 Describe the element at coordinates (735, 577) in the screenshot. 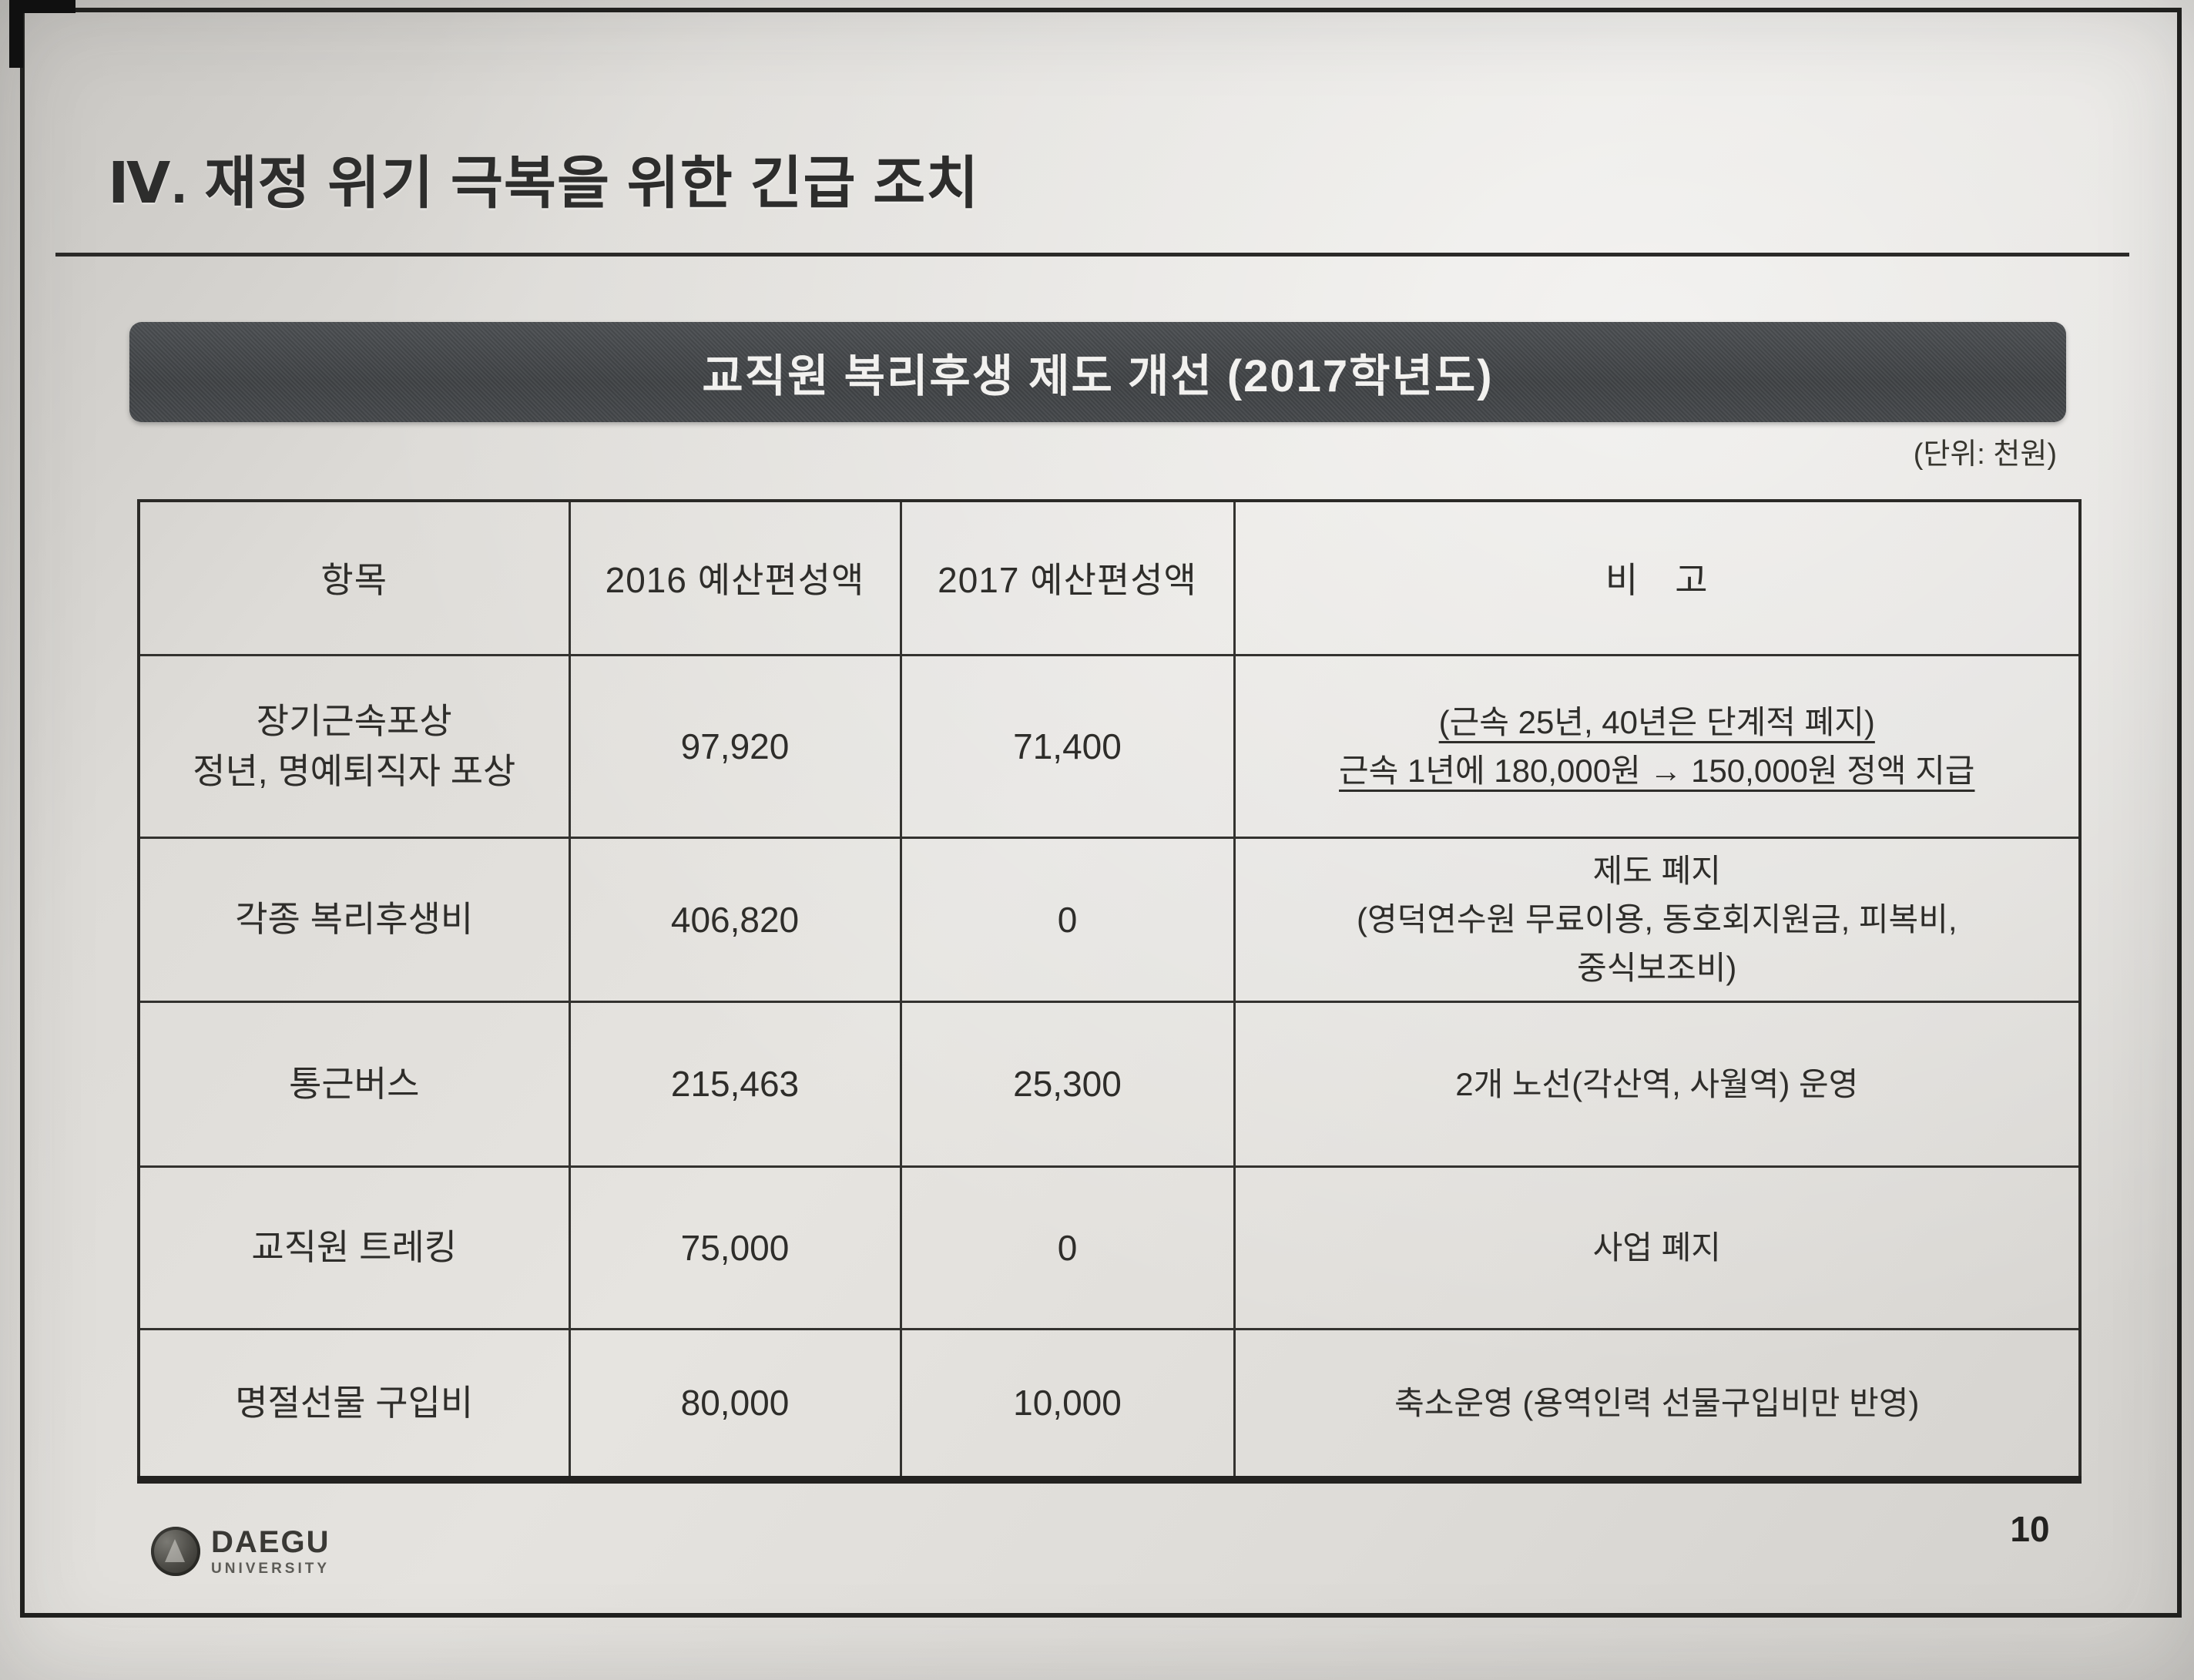

I see `col-header-budget-2016: 2016 예산편성액` at that location.